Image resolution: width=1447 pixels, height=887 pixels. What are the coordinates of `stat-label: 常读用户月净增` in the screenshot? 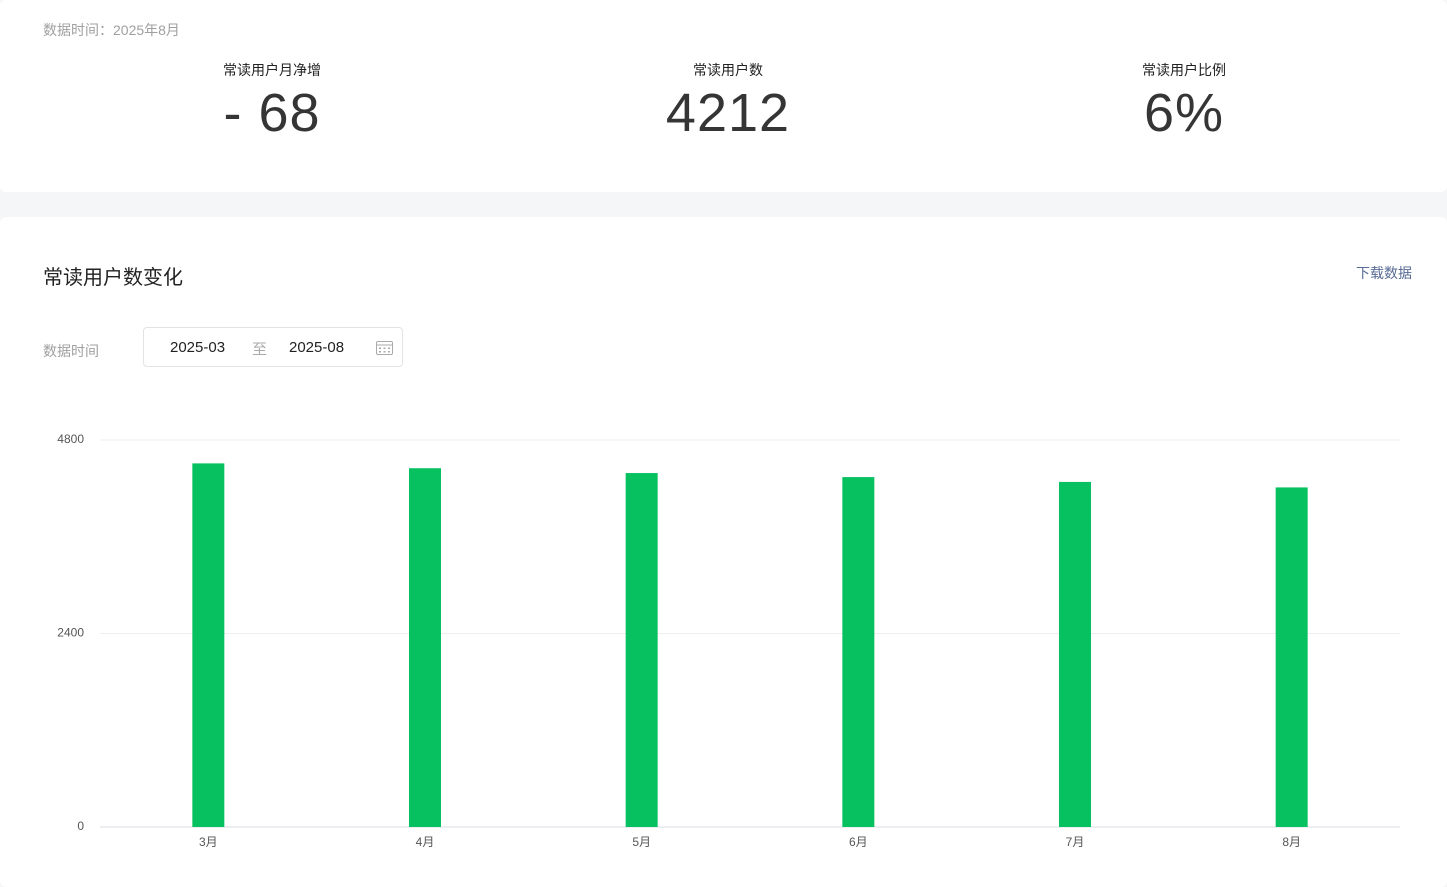 It's located at (272, 70).